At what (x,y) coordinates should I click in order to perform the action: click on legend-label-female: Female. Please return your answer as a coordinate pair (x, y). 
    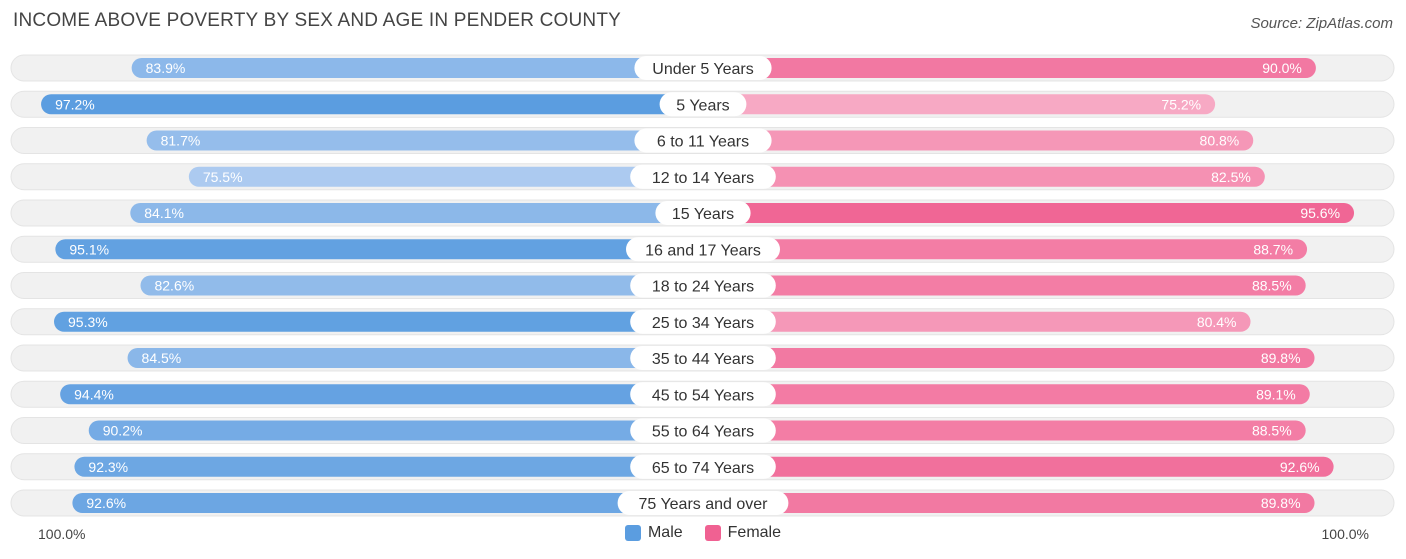
    Looking at the image, I should click on (754, 532).